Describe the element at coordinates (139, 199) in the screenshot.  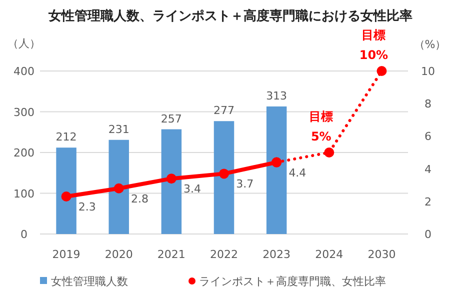
I see `data-label: 2.8` at that location.